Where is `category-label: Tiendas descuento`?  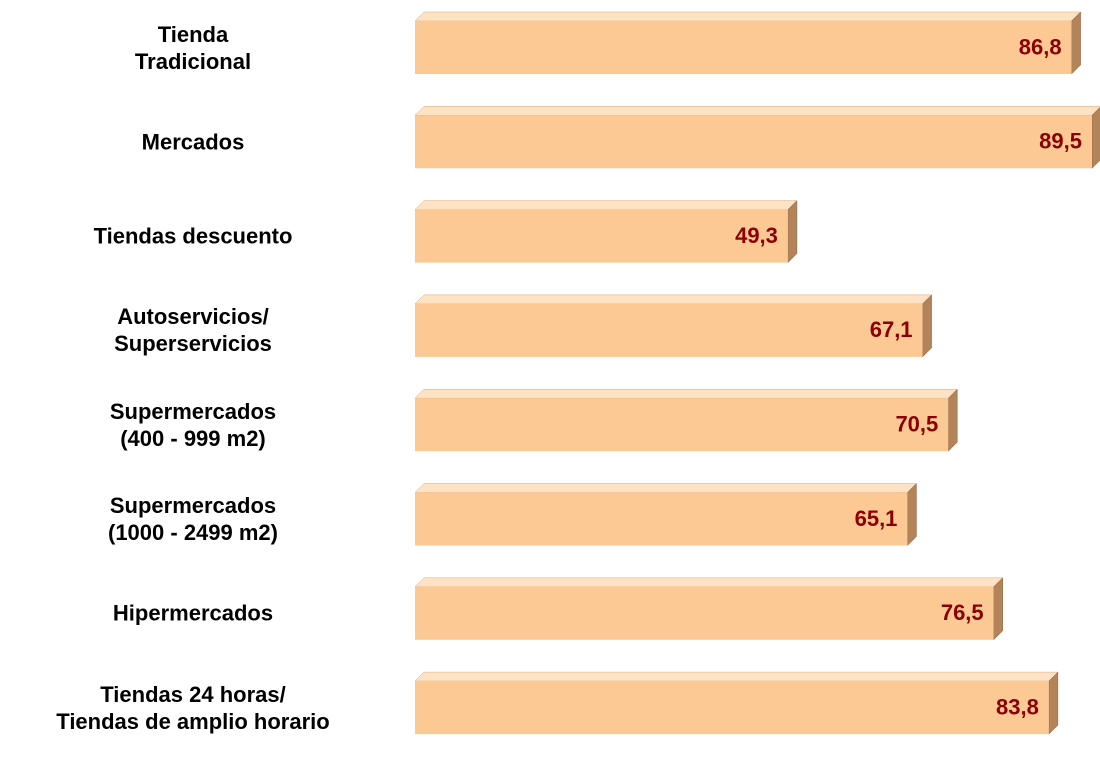 category-label: Tiendas descuento is located at coordinates (193, 236).